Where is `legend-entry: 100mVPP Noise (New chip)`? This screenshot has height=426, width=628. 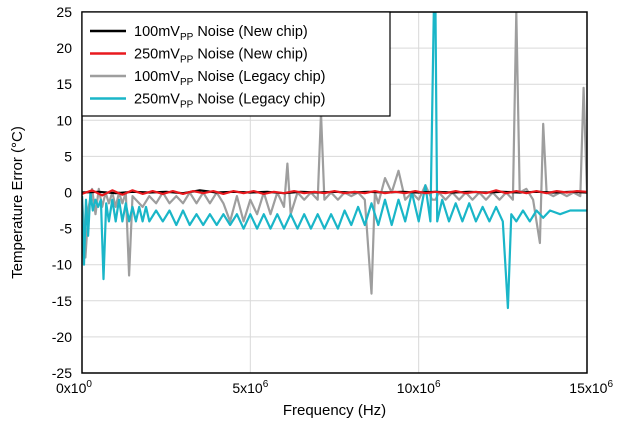 legend-entry: 100mVPP Noise (New chip) is located at coordinates (221, 33).